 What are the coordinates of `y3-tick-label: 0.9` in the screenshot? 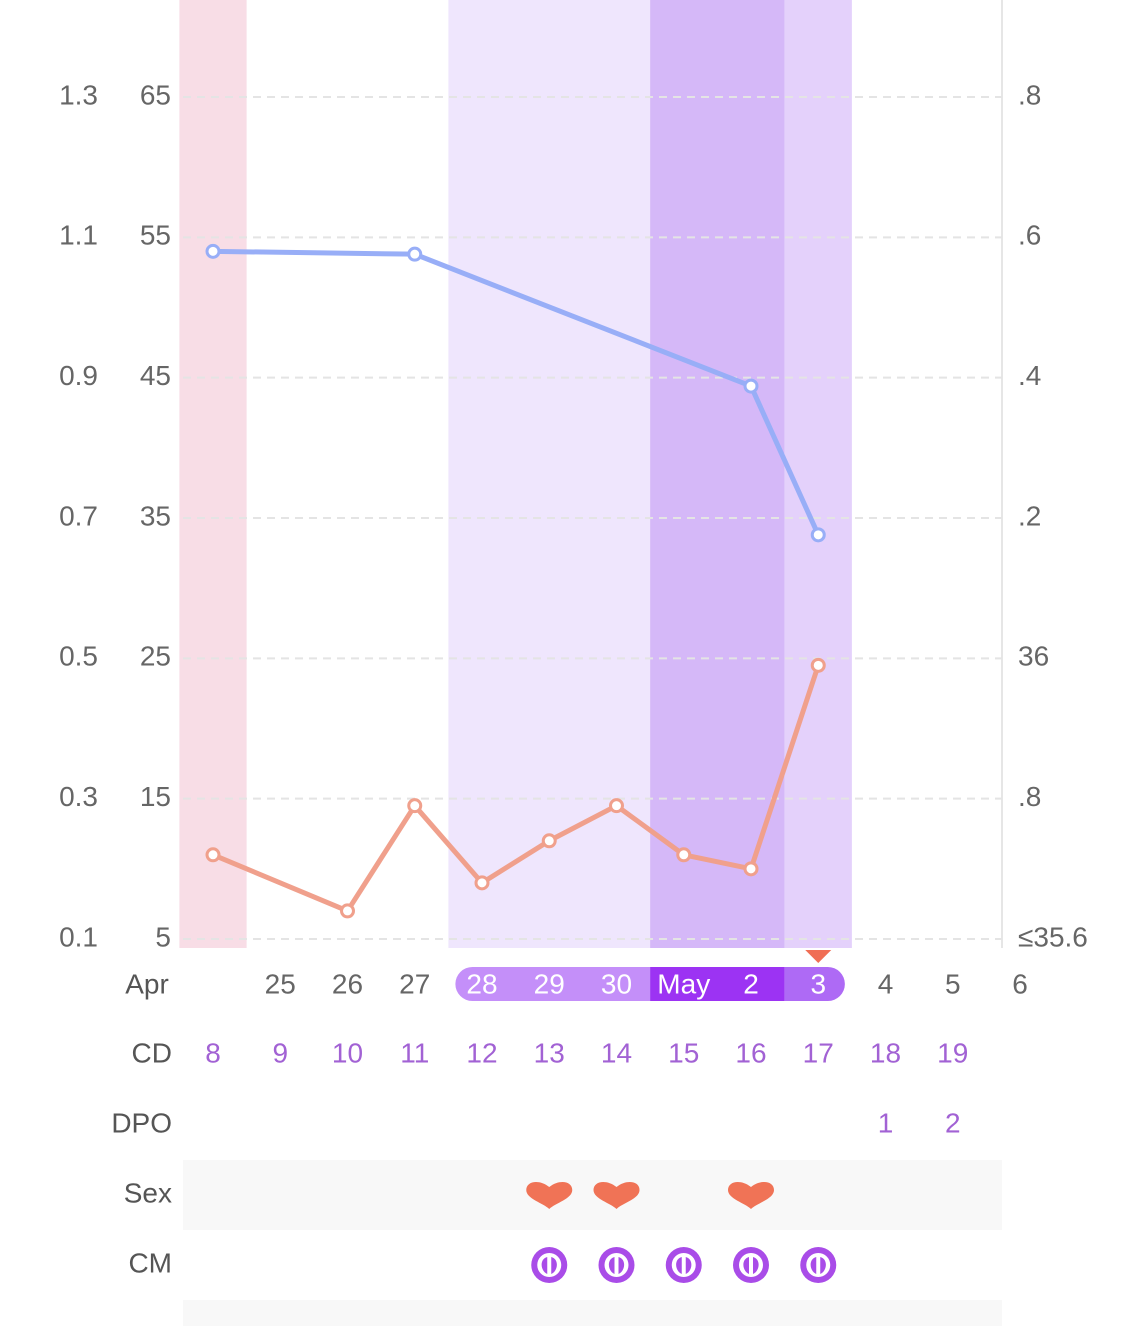 It's located at (78, 375).